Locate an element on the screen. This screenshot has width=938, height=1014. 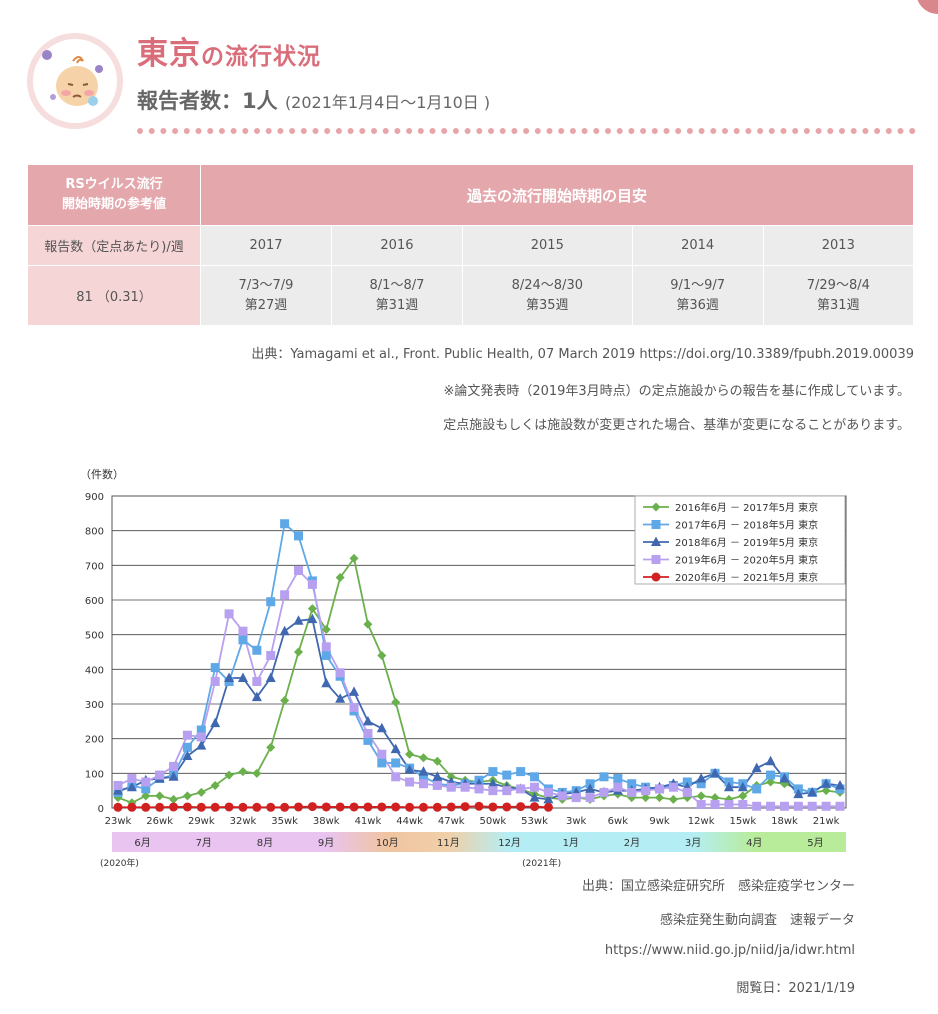
note-2: 定点施設もしくは施設数が変更された場合、基準が変更になることがあります。 is located at coordinates (676, 425).